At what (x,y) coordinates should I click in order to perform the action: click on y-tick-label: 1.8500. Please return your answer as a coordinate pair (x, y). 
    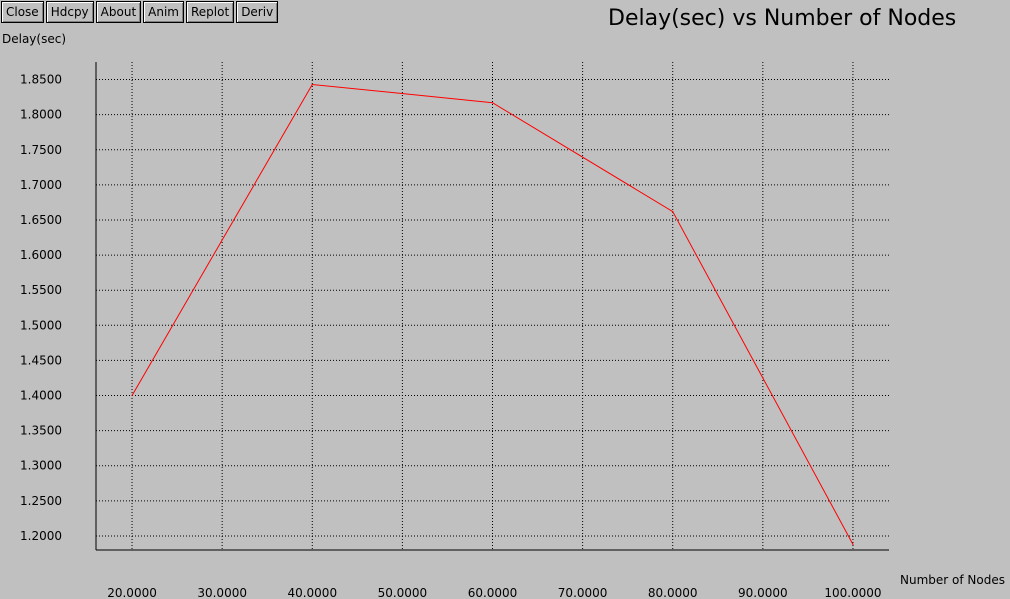
    Looking at the image, I should click on (41, 80).